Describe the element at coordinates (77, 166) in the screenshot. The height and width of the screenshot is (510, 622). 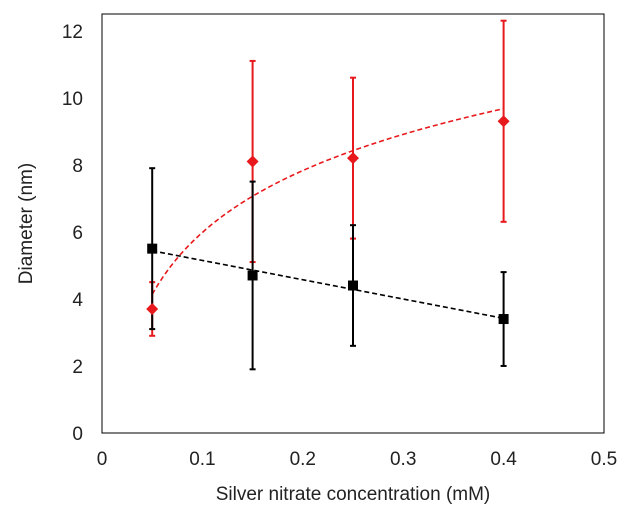
I see `y-tick-label: 8` at that location.